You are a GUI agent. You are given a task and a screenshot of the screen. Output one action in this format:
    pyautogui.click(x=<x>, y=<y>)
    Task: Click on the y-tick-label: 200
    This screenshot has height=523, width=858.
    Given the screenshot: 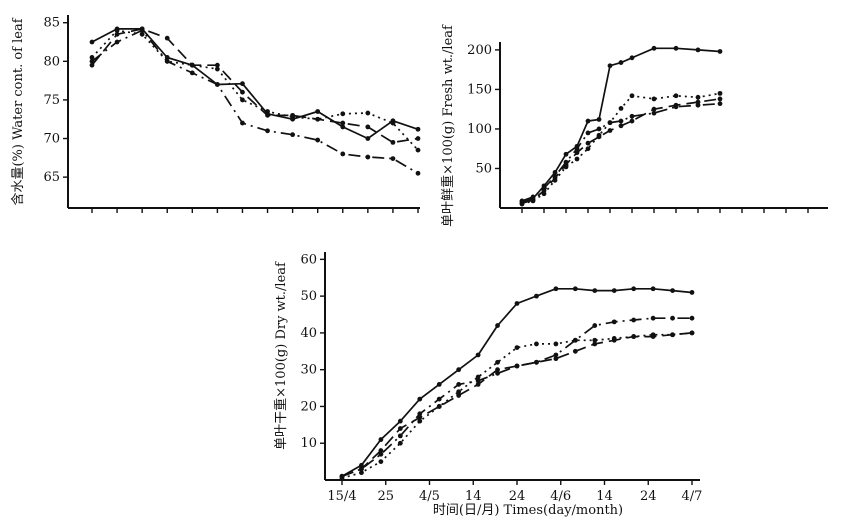 What is the action you would take?
    pyautogui.click(x=479, y=50)
    